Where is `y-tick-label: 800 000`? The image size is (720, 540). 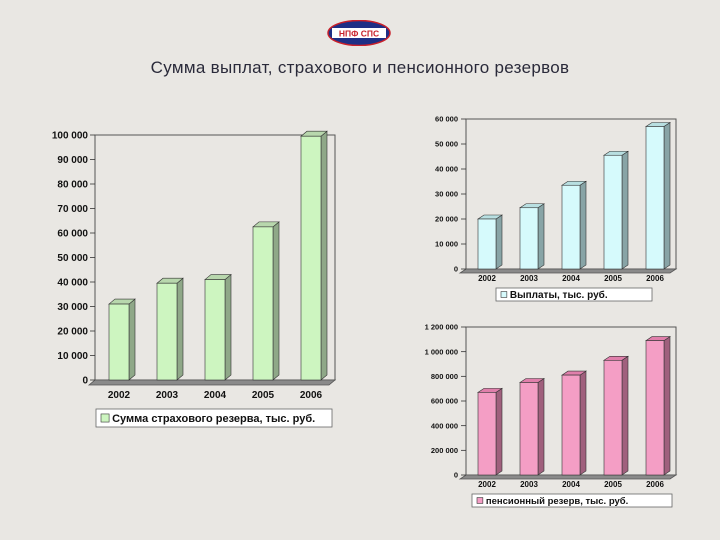 y-tick-label: 800 000 is located at coordinates (444, 376).